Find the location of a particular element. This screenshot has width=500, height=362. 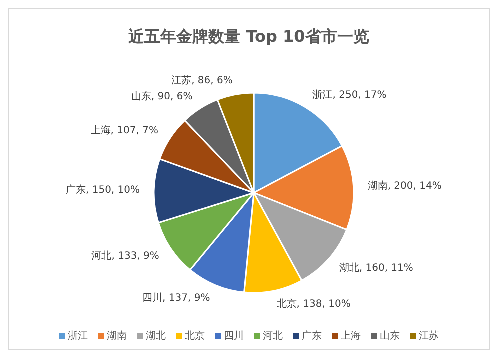

legend-label: 湖北 is located at coordinates (156, 336).